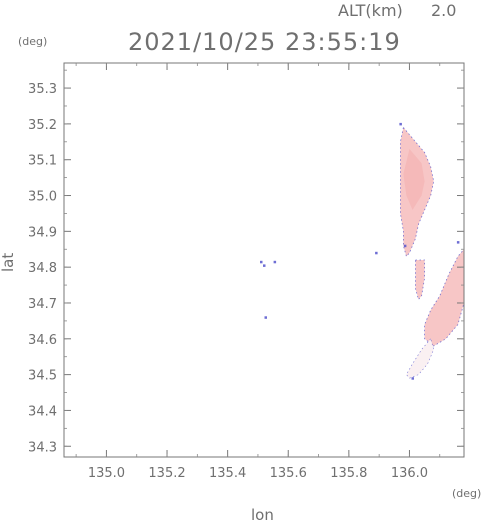 The image size is (491, 521). Describe the element at coordinates (42, 232) in the screenshot. I see `y-tick-label-34.9: 34.9` at that location.